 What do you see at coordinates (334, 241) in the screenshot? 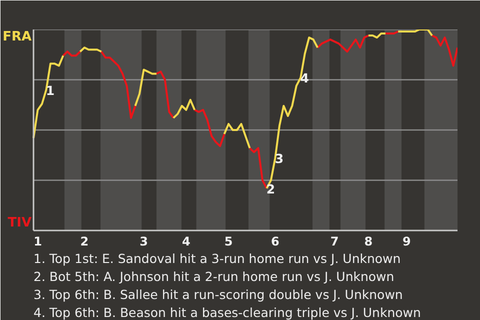
I see `x-tick-label: 7` at bounding box center [334, 241].